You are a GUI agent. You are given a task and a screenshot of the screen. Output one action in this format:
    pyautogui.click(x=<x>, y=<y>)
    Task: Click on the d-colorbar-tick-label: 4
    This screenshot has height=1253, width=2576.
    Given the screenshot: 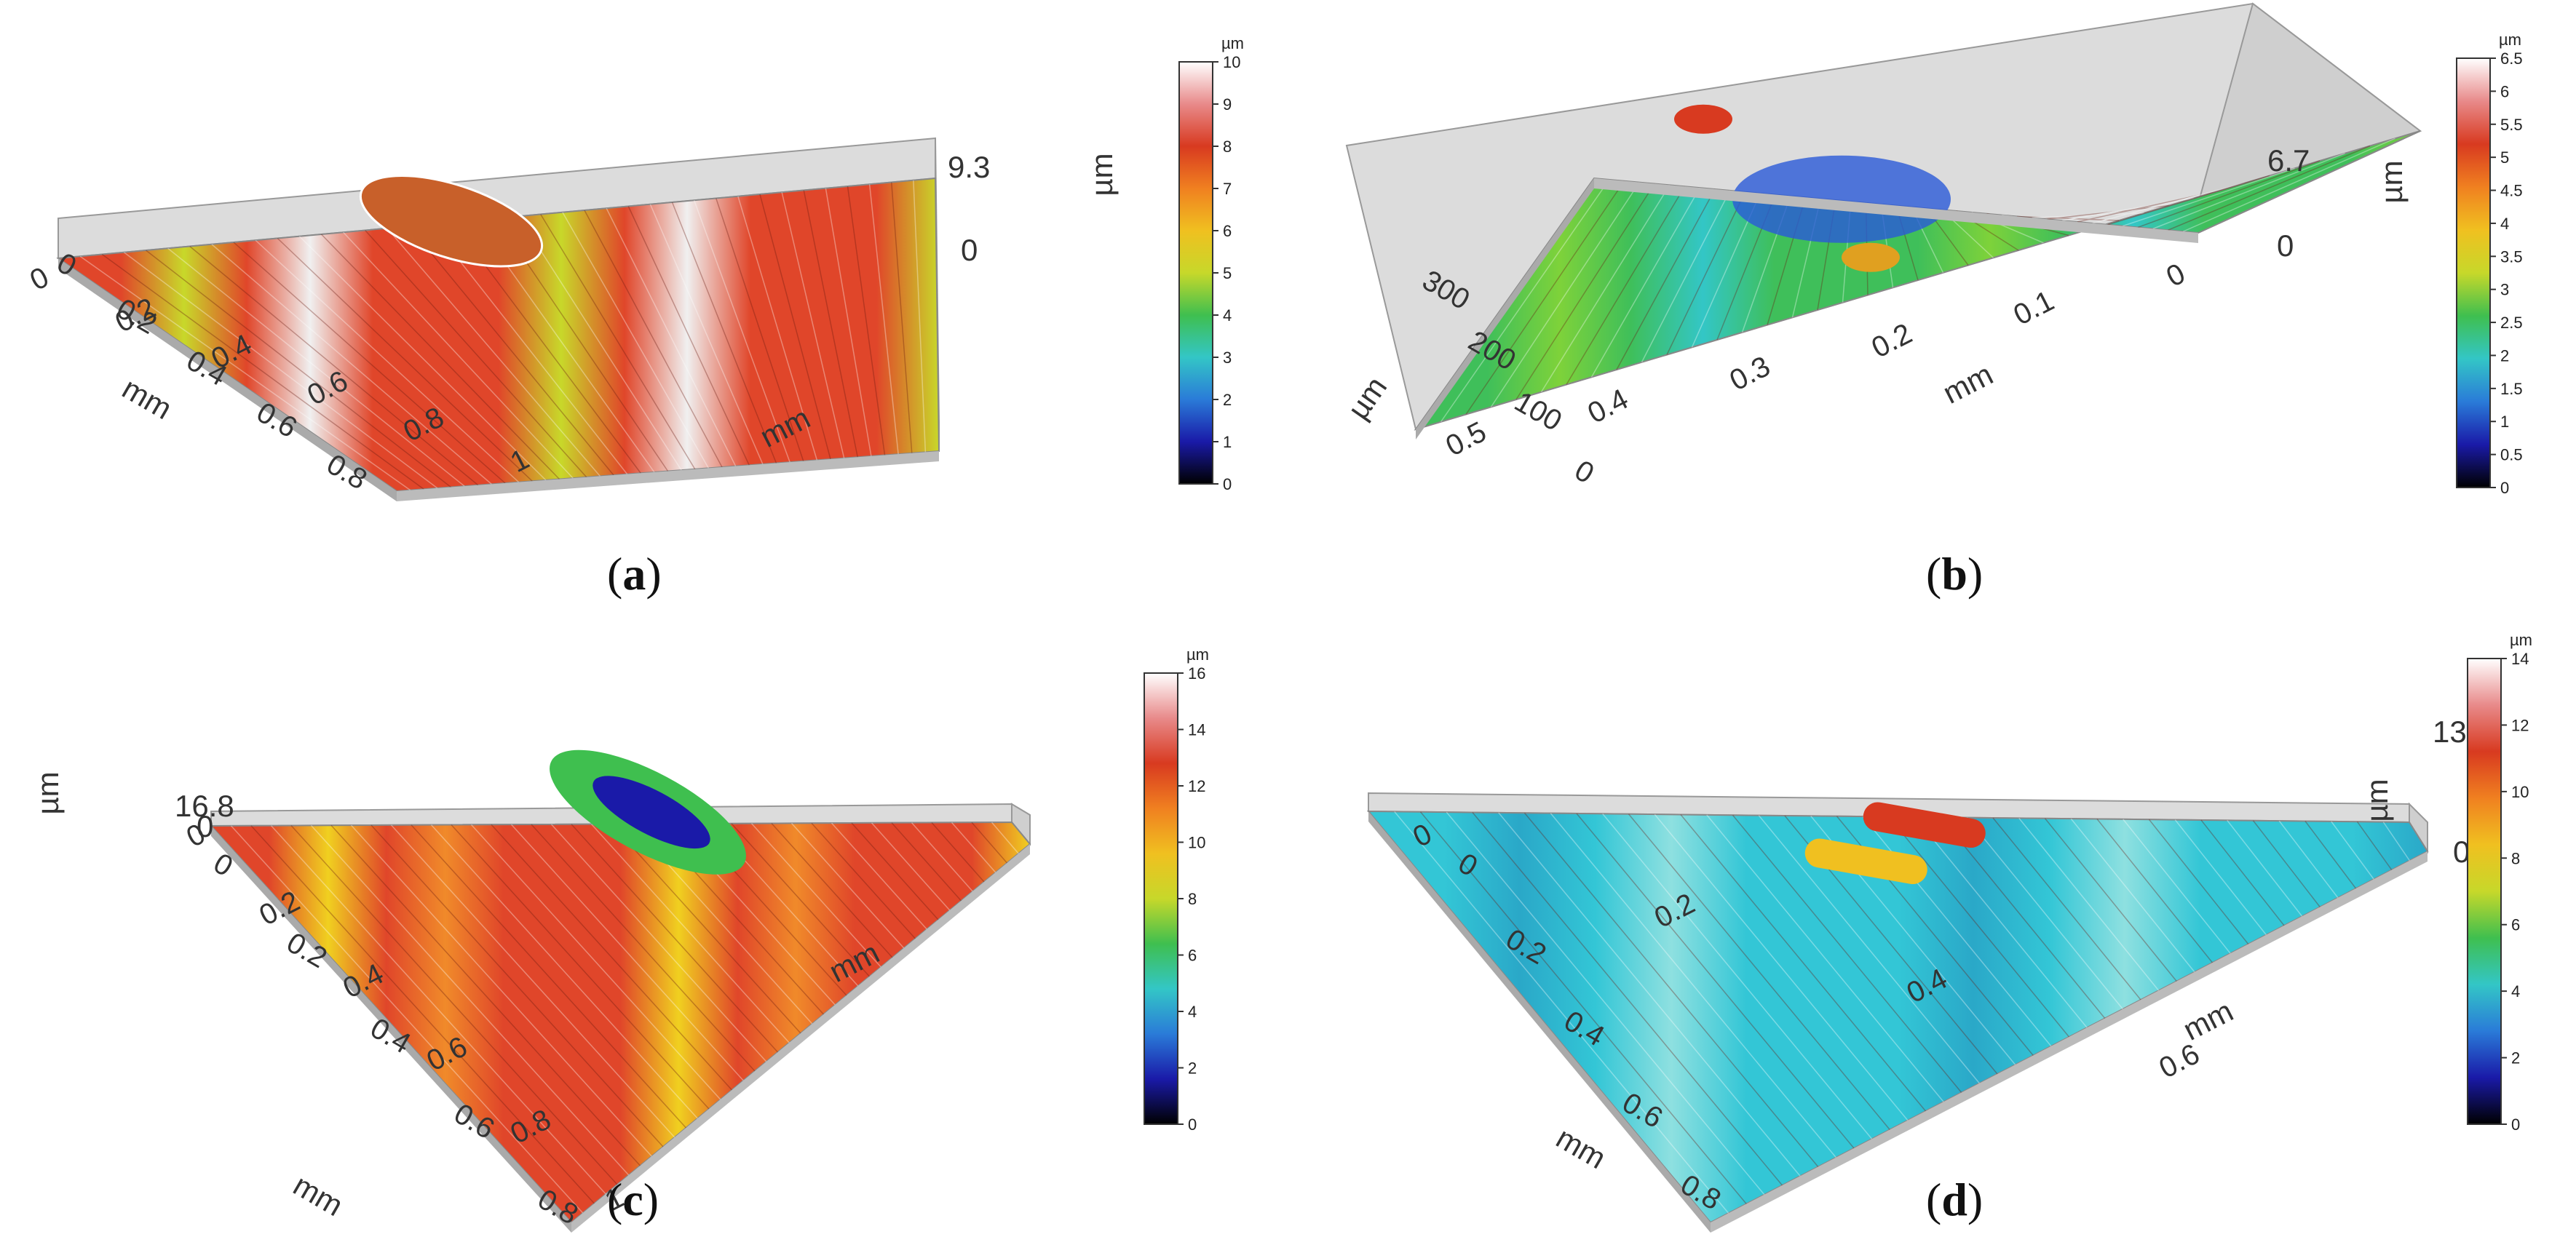 What is the action you would take?
    pyautogui.click(x=2515, y=991)
    